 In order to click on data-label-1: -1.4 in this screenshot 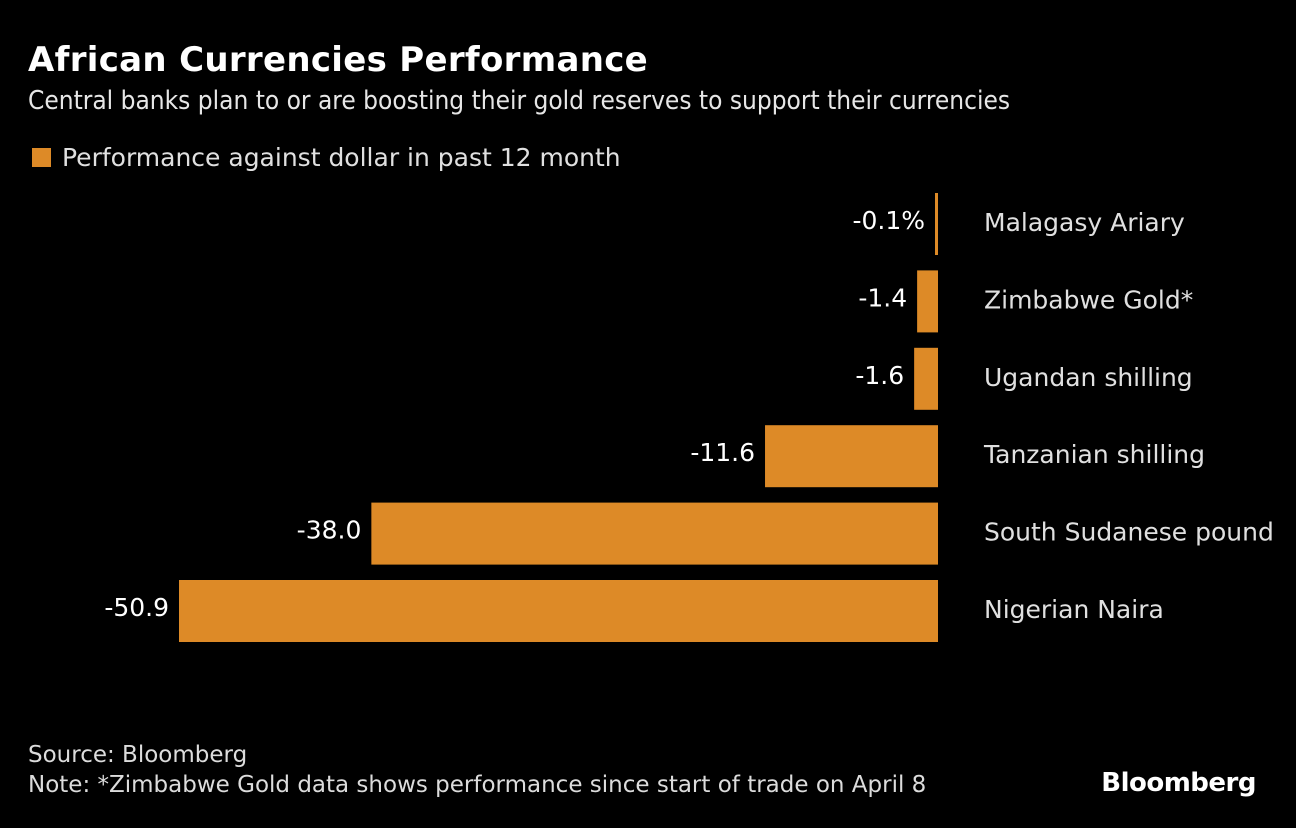, I will do `click(882, 297)`.